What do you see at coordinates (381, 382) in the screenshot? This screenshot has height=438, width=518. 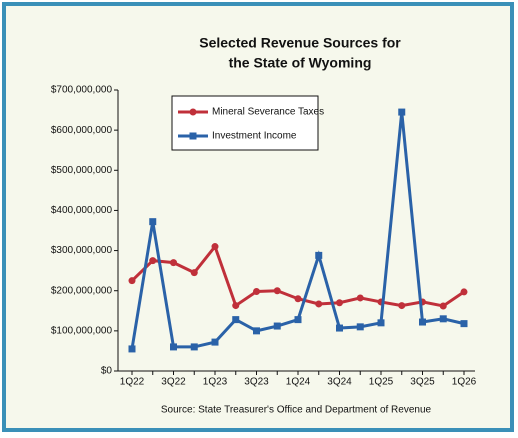 I see `x-tick-label: 1Q25` at bounding box center [381, 382].